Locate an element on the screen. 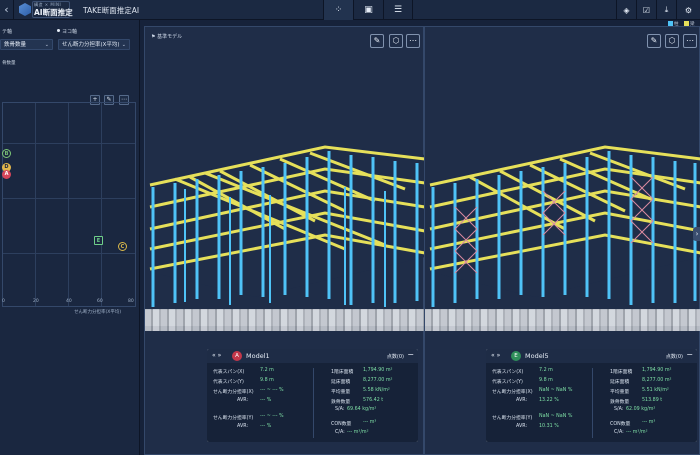 Image resolution: width=700 pixels, height=455 pixels. scatter-plot: B D A E C is located at coordinates (69, 204).